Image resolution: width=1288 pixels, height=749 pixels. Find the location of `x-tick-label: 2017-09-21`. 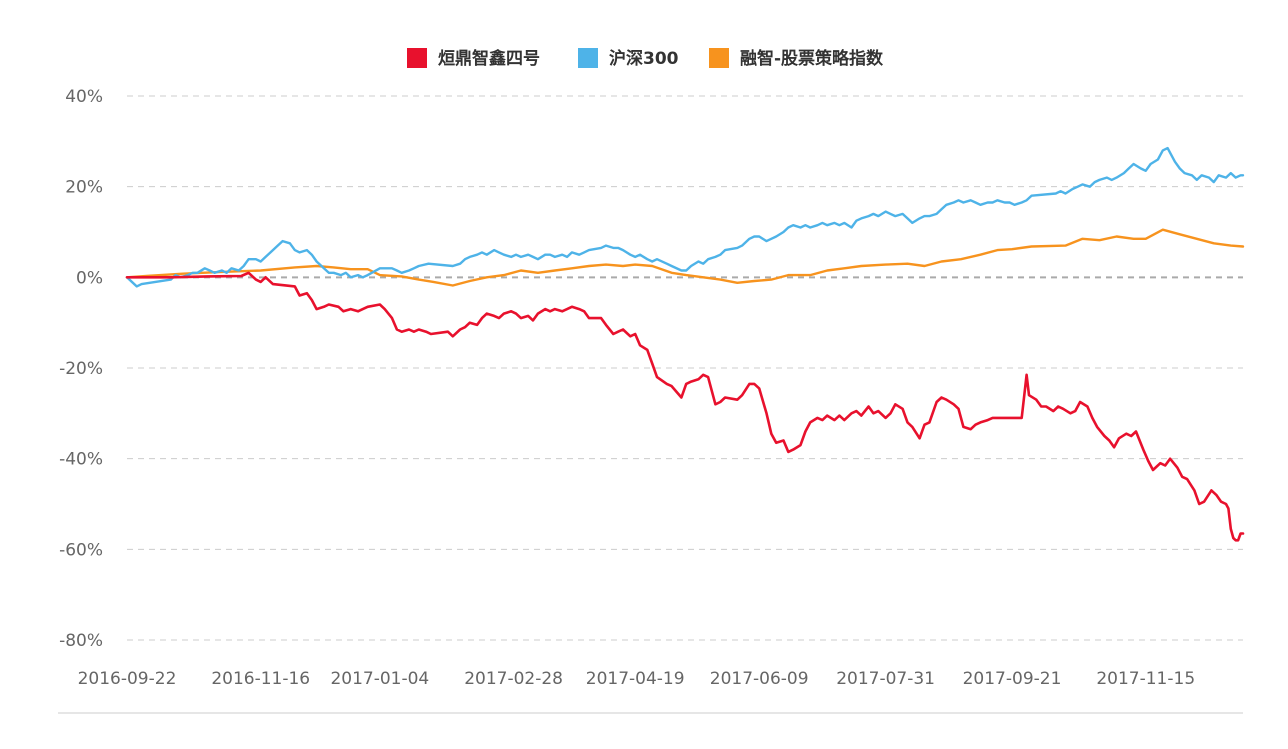

x-tick-label: 2017-09-21 is located at coordinates (1012, 679).